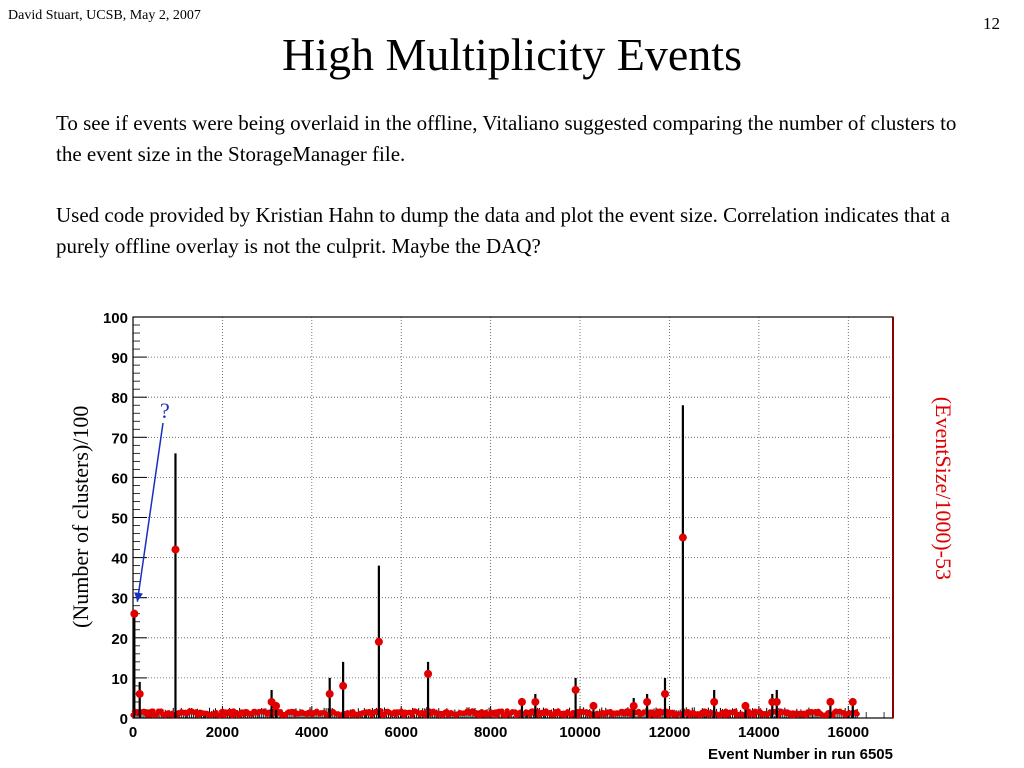  What do you see at coordinates (991, 23) in the screenshot?
I see `page-number: 12` at bounding box center [991, 23].